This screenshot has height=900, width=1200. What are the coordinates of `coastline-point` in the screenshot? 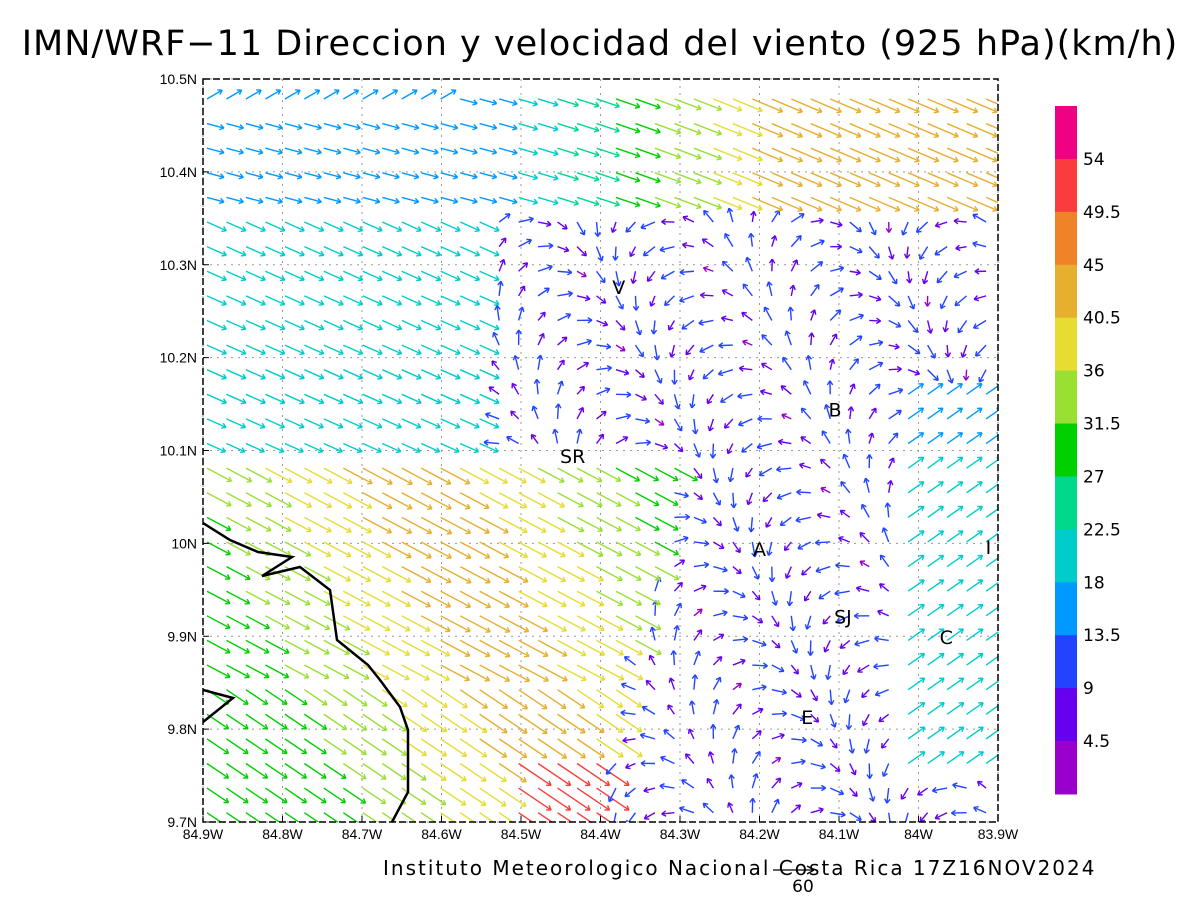 It's located at (219, 705).